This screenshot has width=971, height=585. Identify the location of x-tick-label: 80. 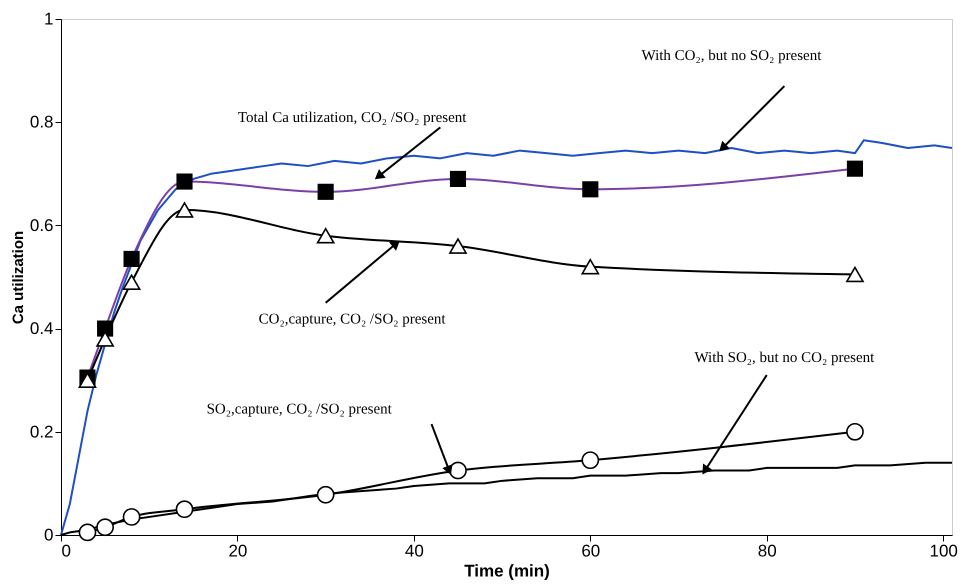
(767, 551).